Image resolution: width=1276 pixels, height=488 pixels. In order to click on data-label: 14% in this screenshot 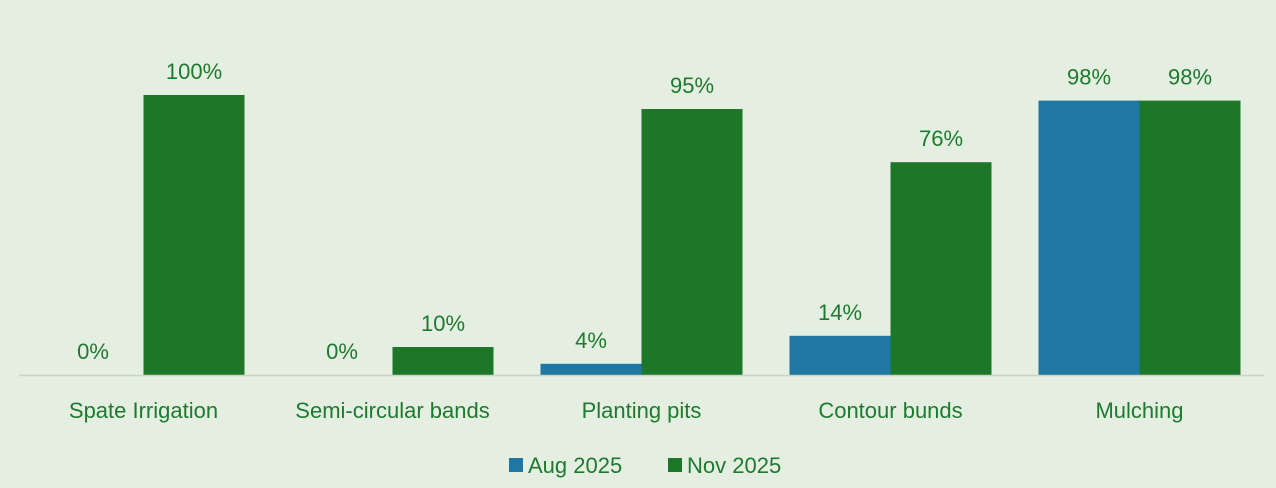, I will do `click(840, 312)`.